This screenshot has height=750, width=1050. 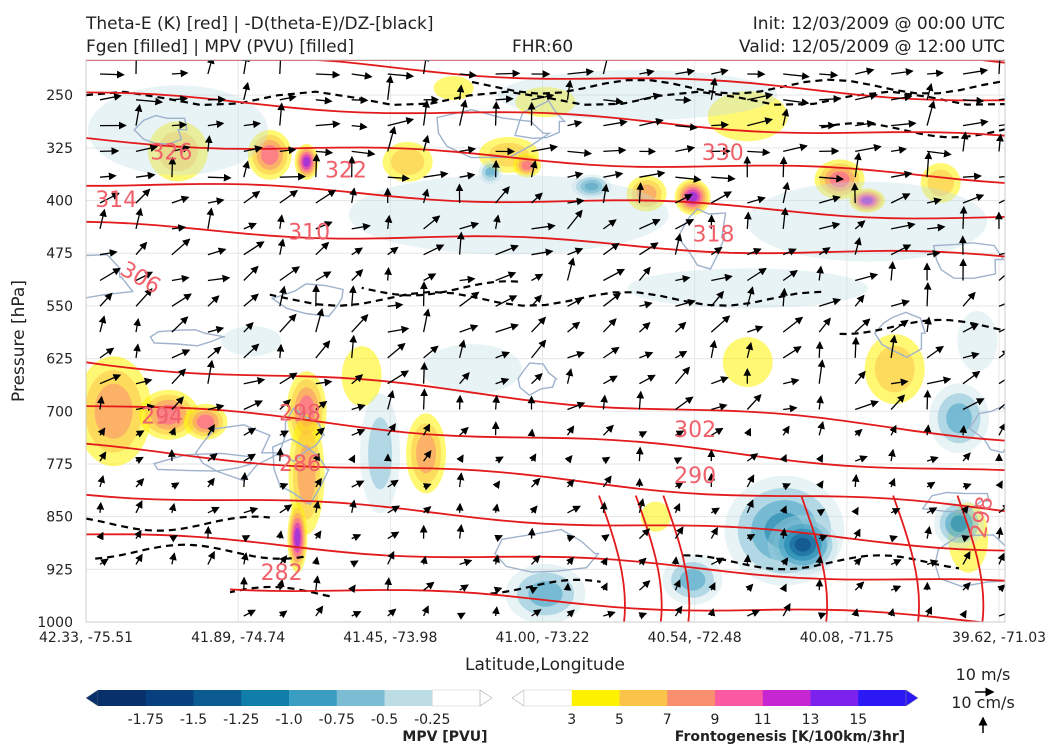 I want to click on y-tick-label: 625, so click(x=59, y=360).